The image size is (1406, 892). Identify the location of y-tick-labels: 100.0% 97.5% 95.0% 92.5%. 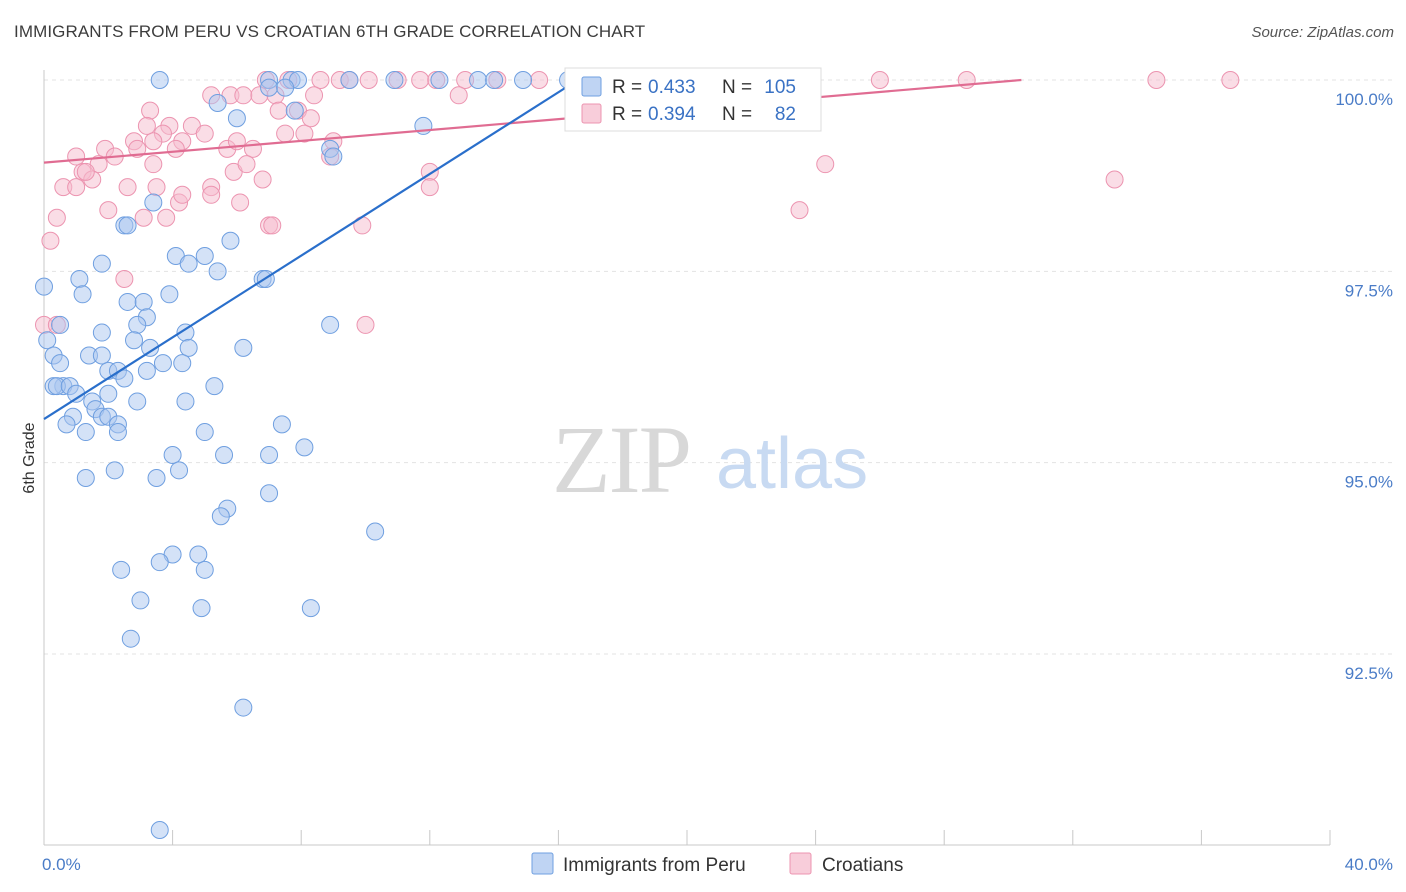
(1364, 386).